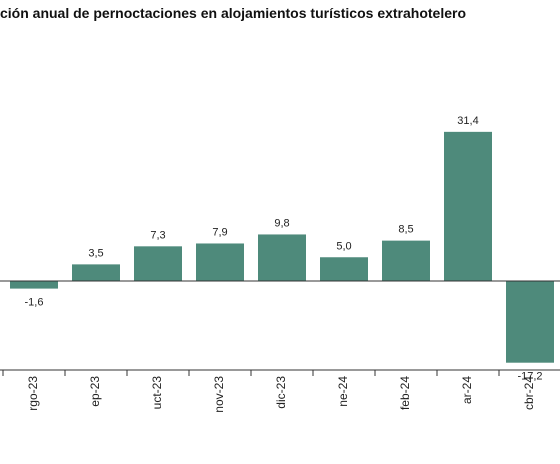 Image resolution: width=560 pixels, height=464 pixels. What do you see at coordinates (157, 393) in the screenshot?
I see `category-tick-label: uct-23` at bounding box center [157, 393].